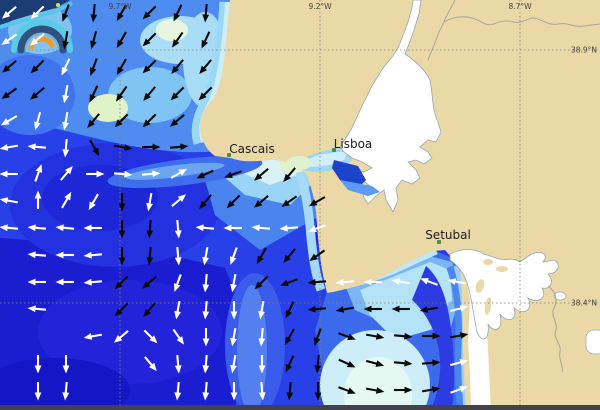 The height and width of the screenshot is (410, 600). I want to click on wave-peak-corner, so click(36, 14).